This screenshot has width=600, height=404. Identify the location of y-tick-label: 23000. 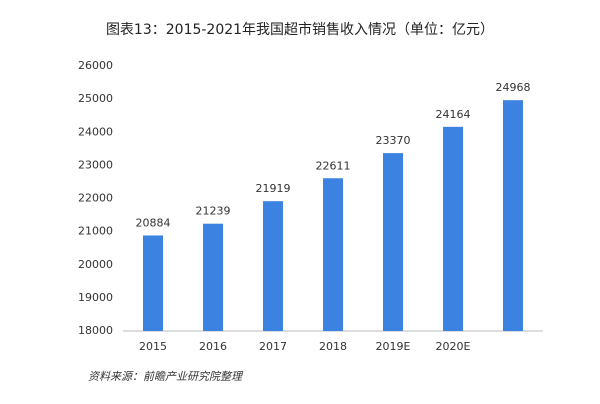
(95, 164).